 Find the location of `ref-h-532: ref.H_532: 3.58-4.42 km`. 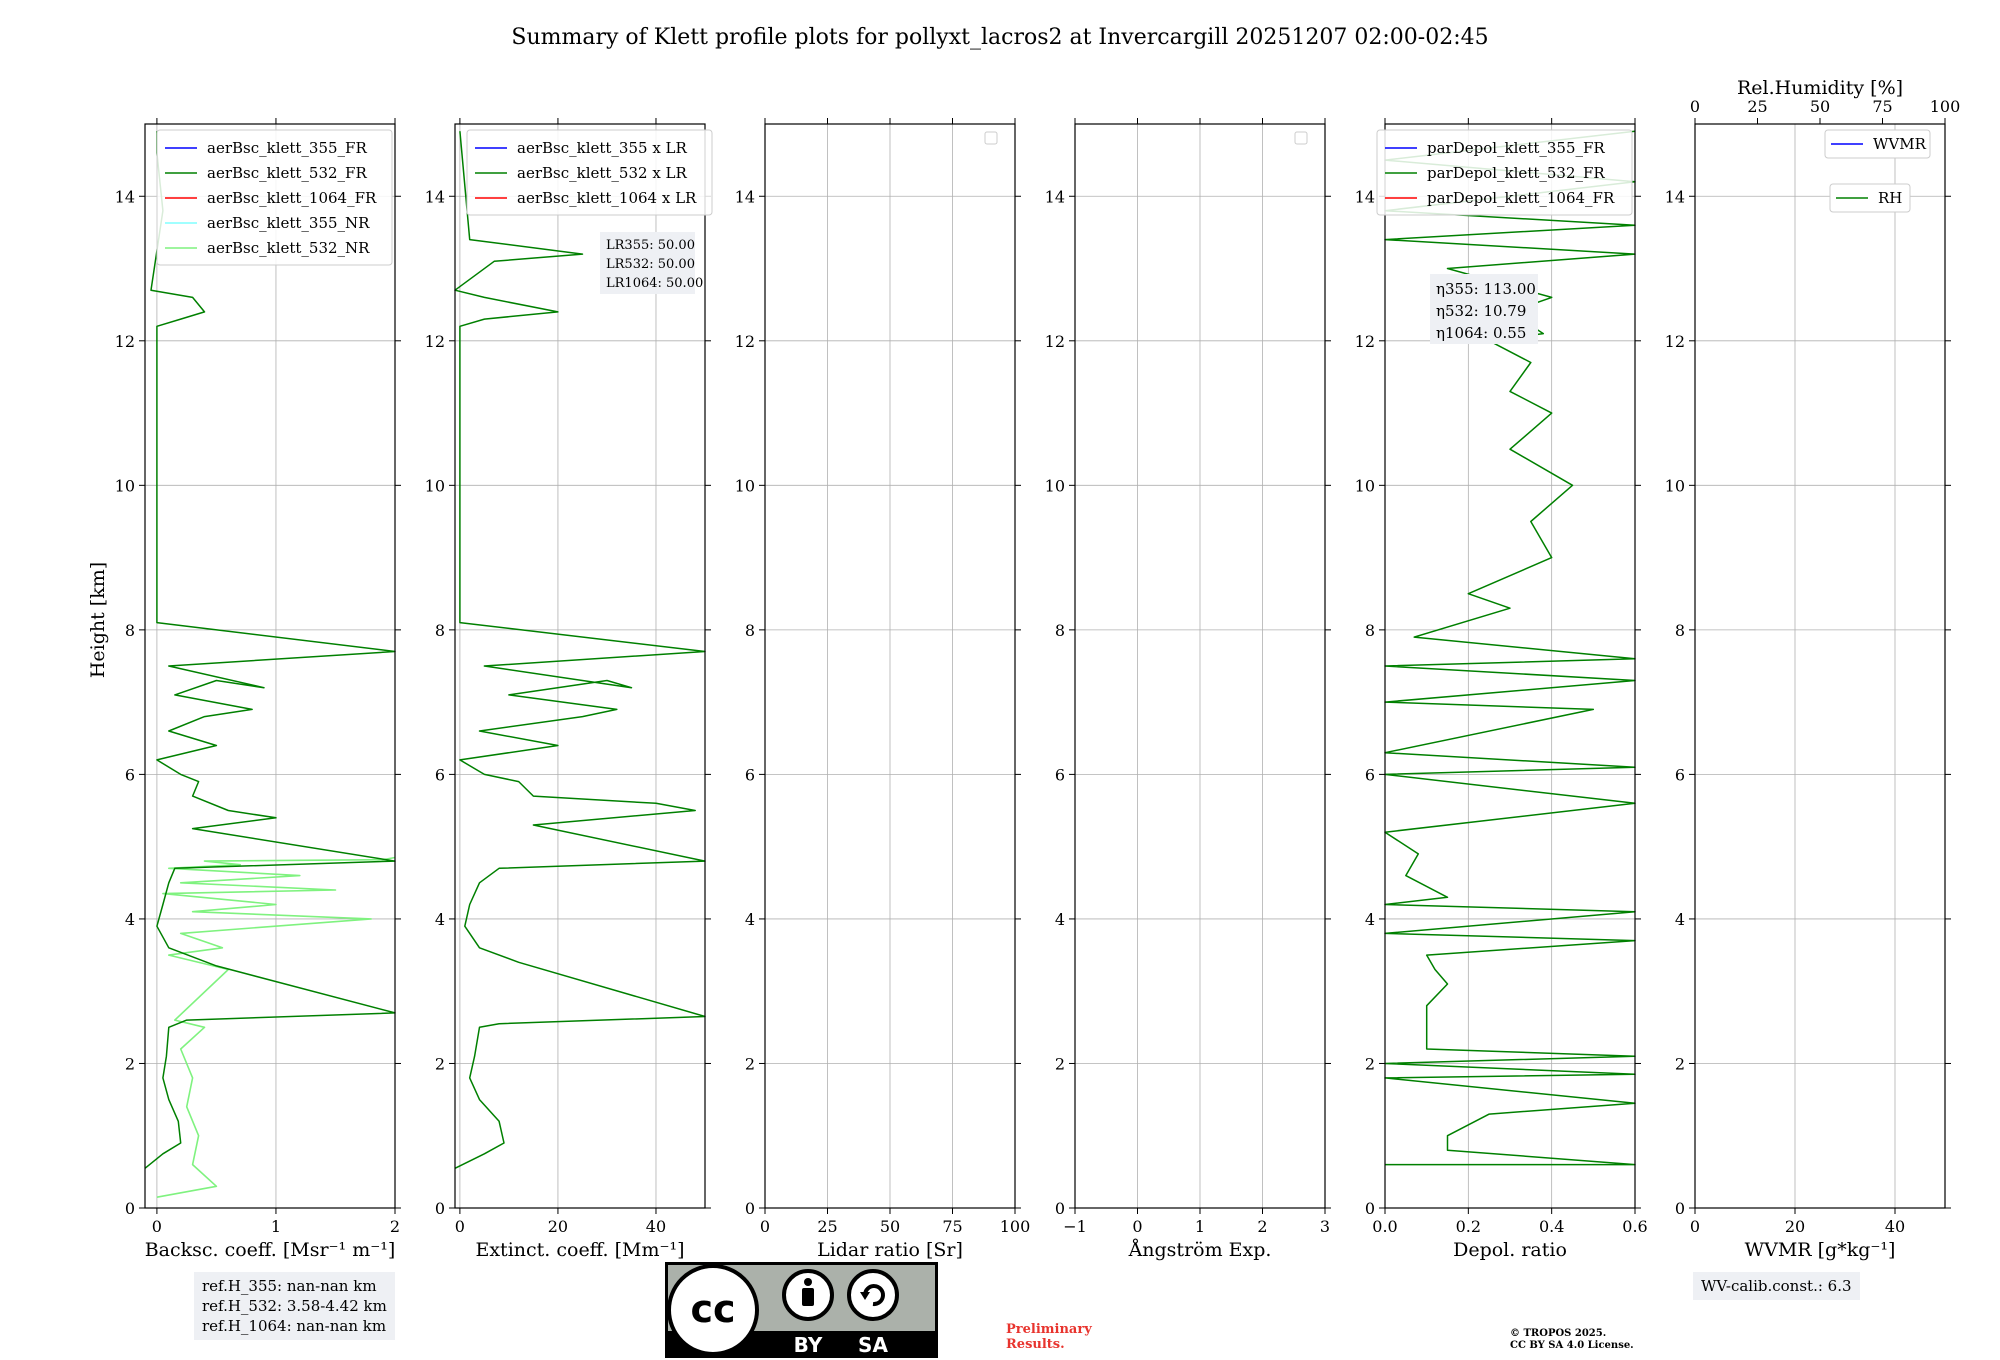

ref-h-532: ref.H_532: 3.58-4.42 km is located at coordinates (294, 1306).